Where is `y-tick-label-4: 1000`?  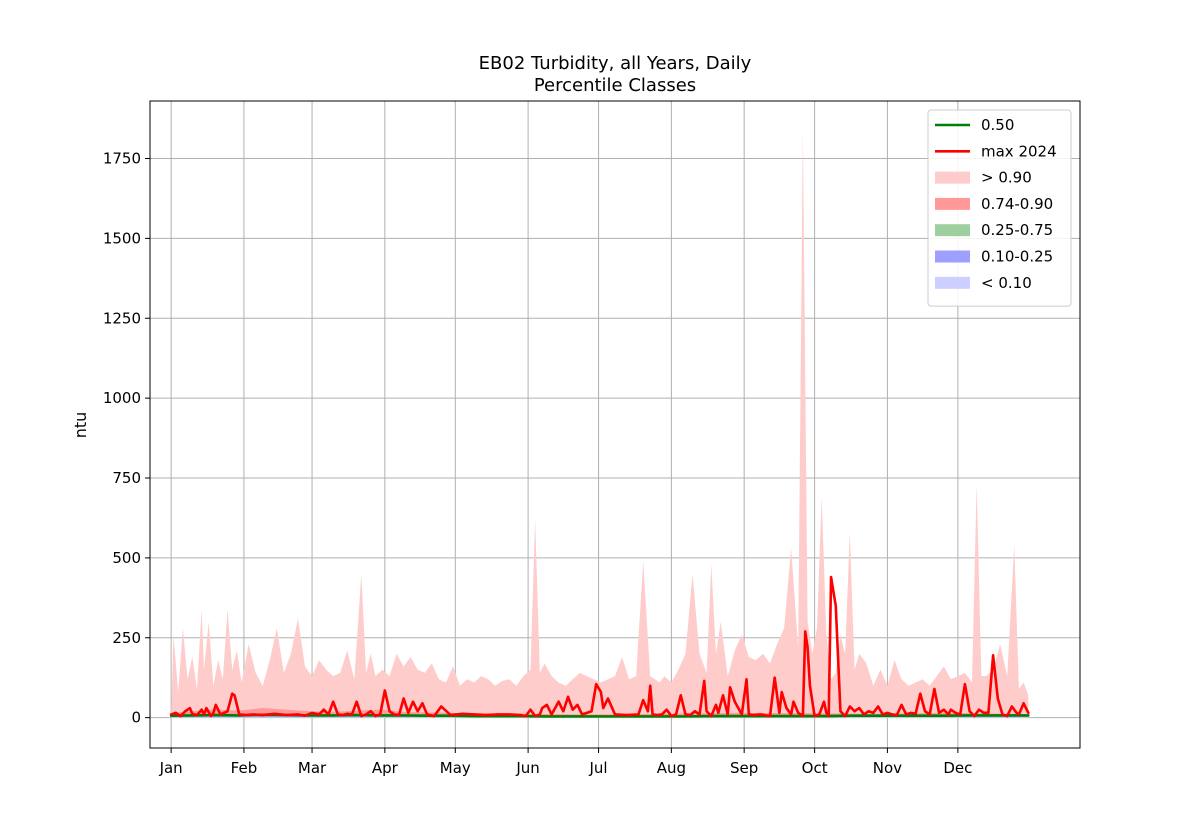 y-tick-label-4: 1000 is located at coordinates (122, 398).